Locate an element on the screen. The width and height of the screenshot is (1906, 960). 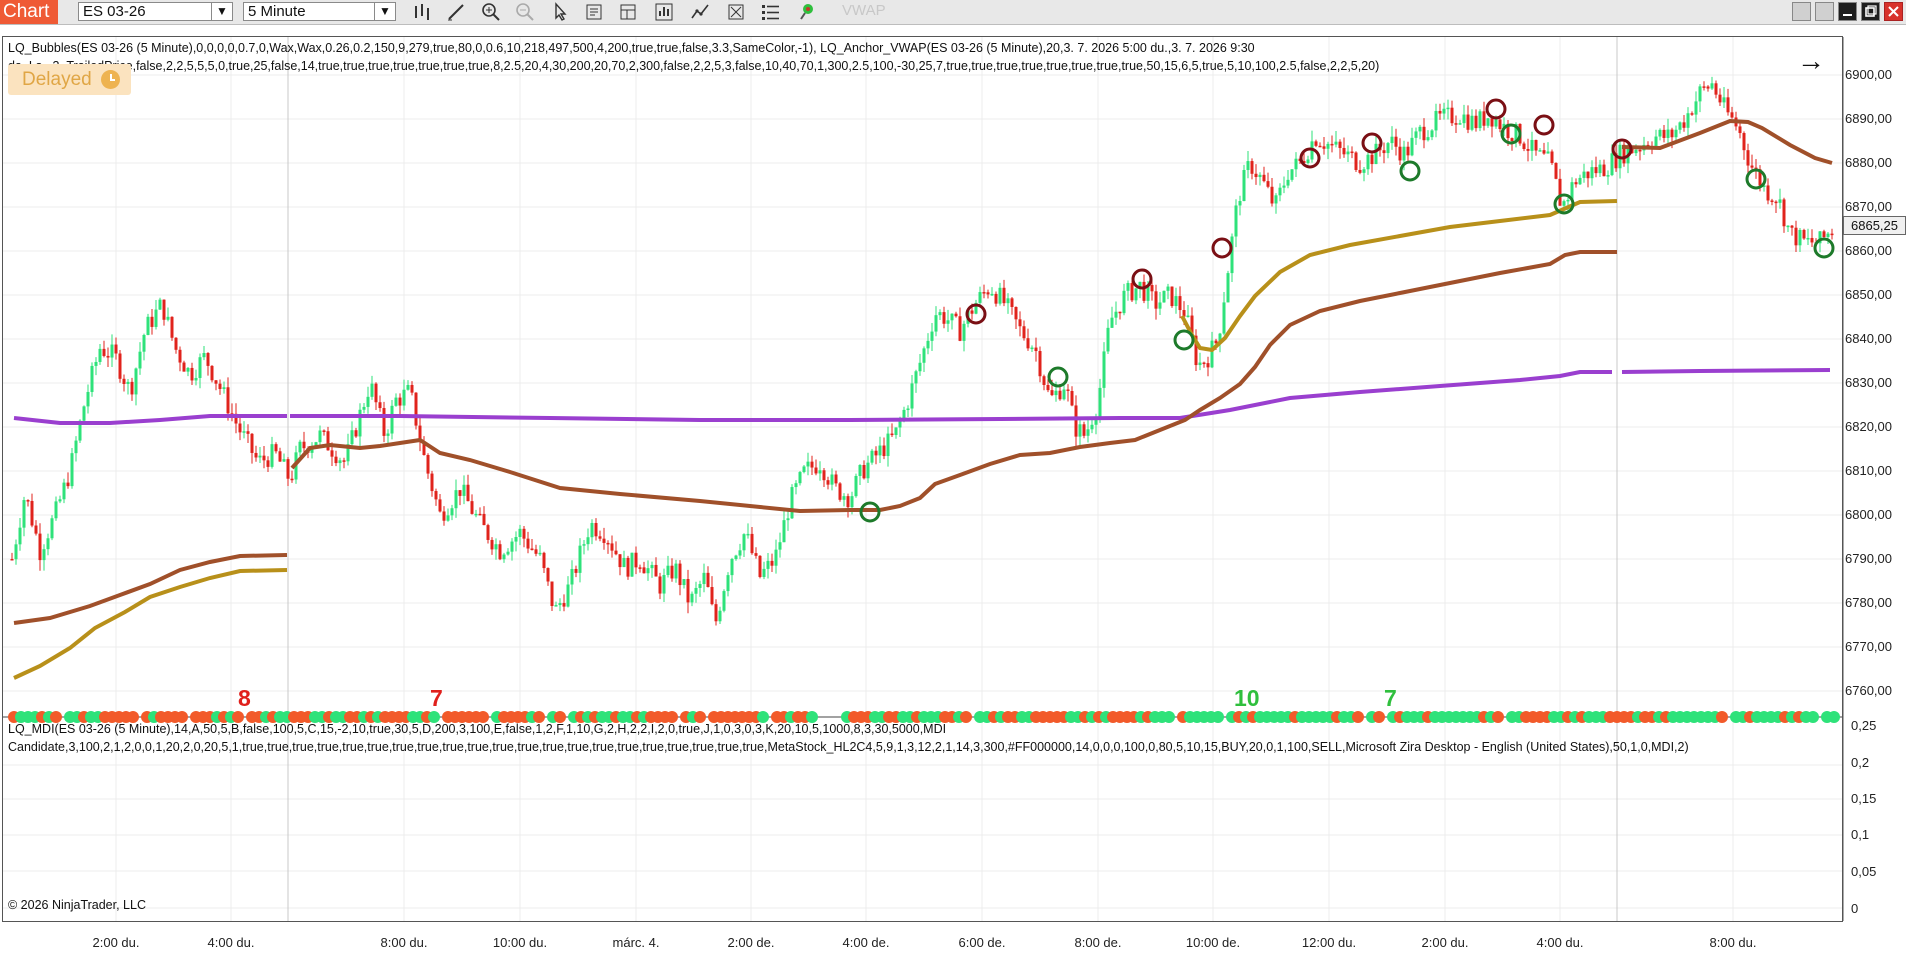
maximize-button is located at coordinates (1870, 11).